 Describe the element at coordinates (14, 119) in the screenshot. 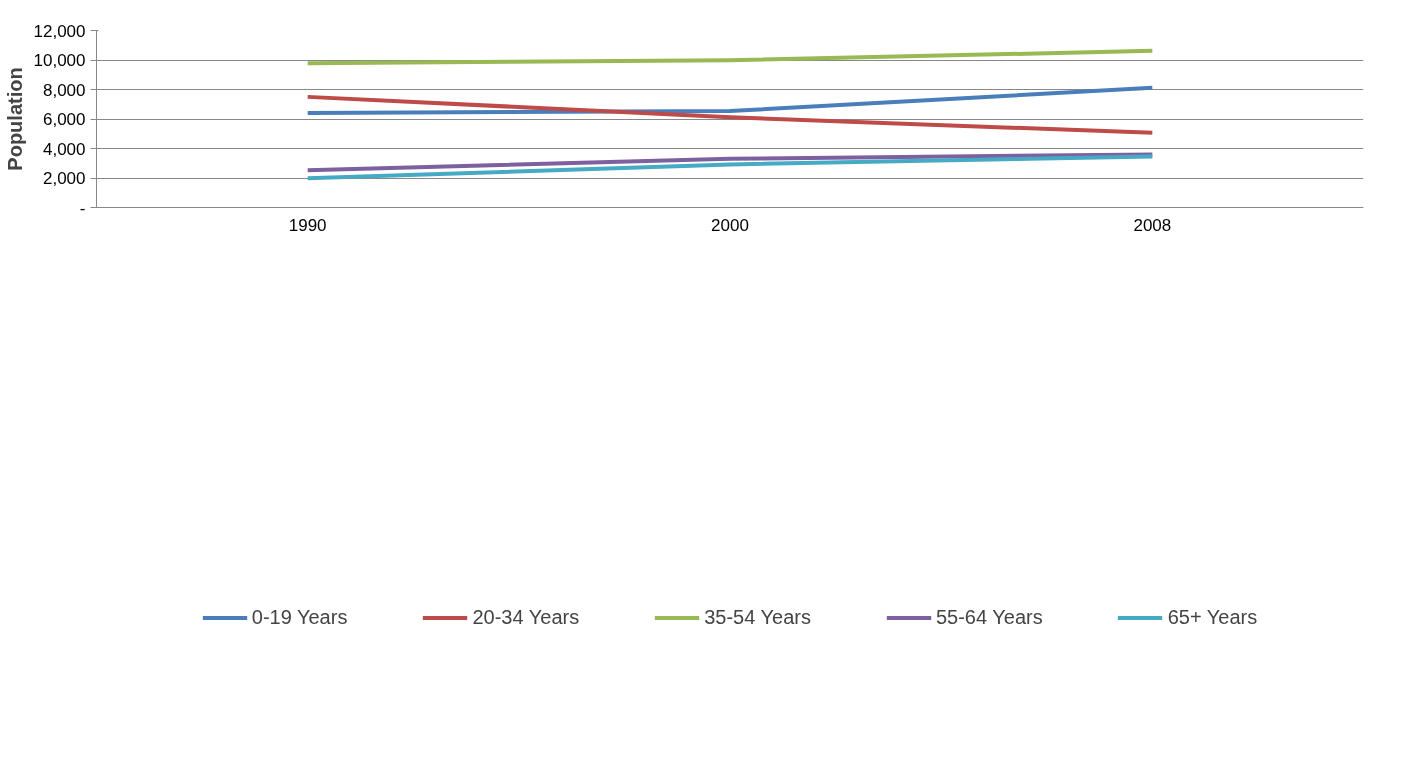

I see `y-axis-title: Population` at that location.